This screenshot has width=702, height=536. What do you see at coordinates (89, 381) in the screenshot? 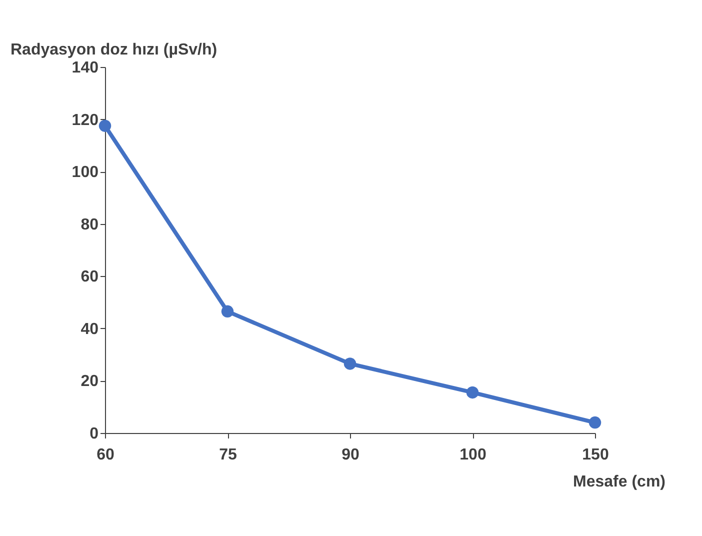
I see `y-tick-label: 20` at bounding box center [89, 381].